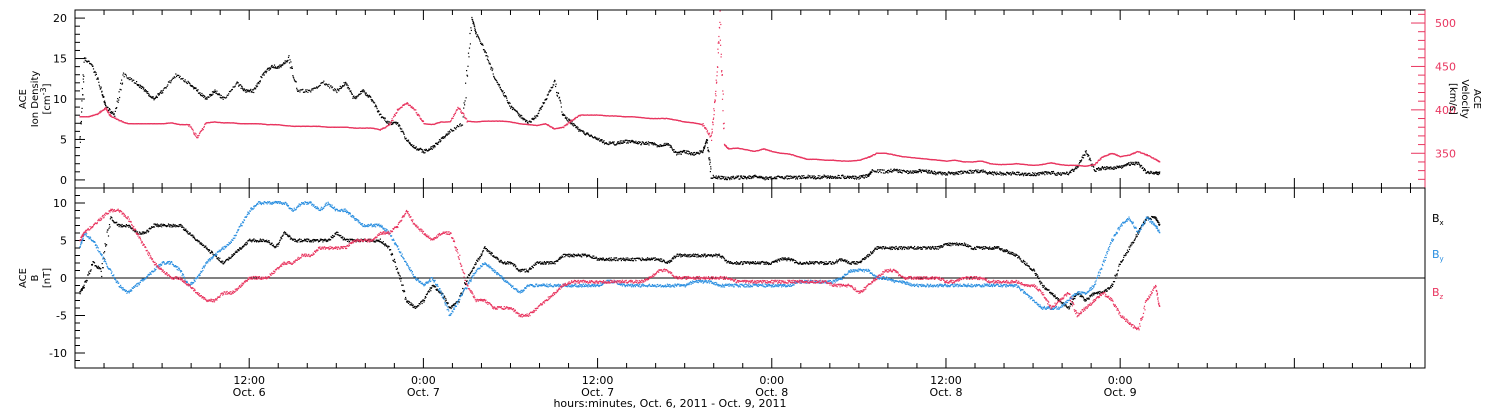  Describe the element at coordinates (60, 99) in the screenshot. I see `density-tick-label: 10` at that location.